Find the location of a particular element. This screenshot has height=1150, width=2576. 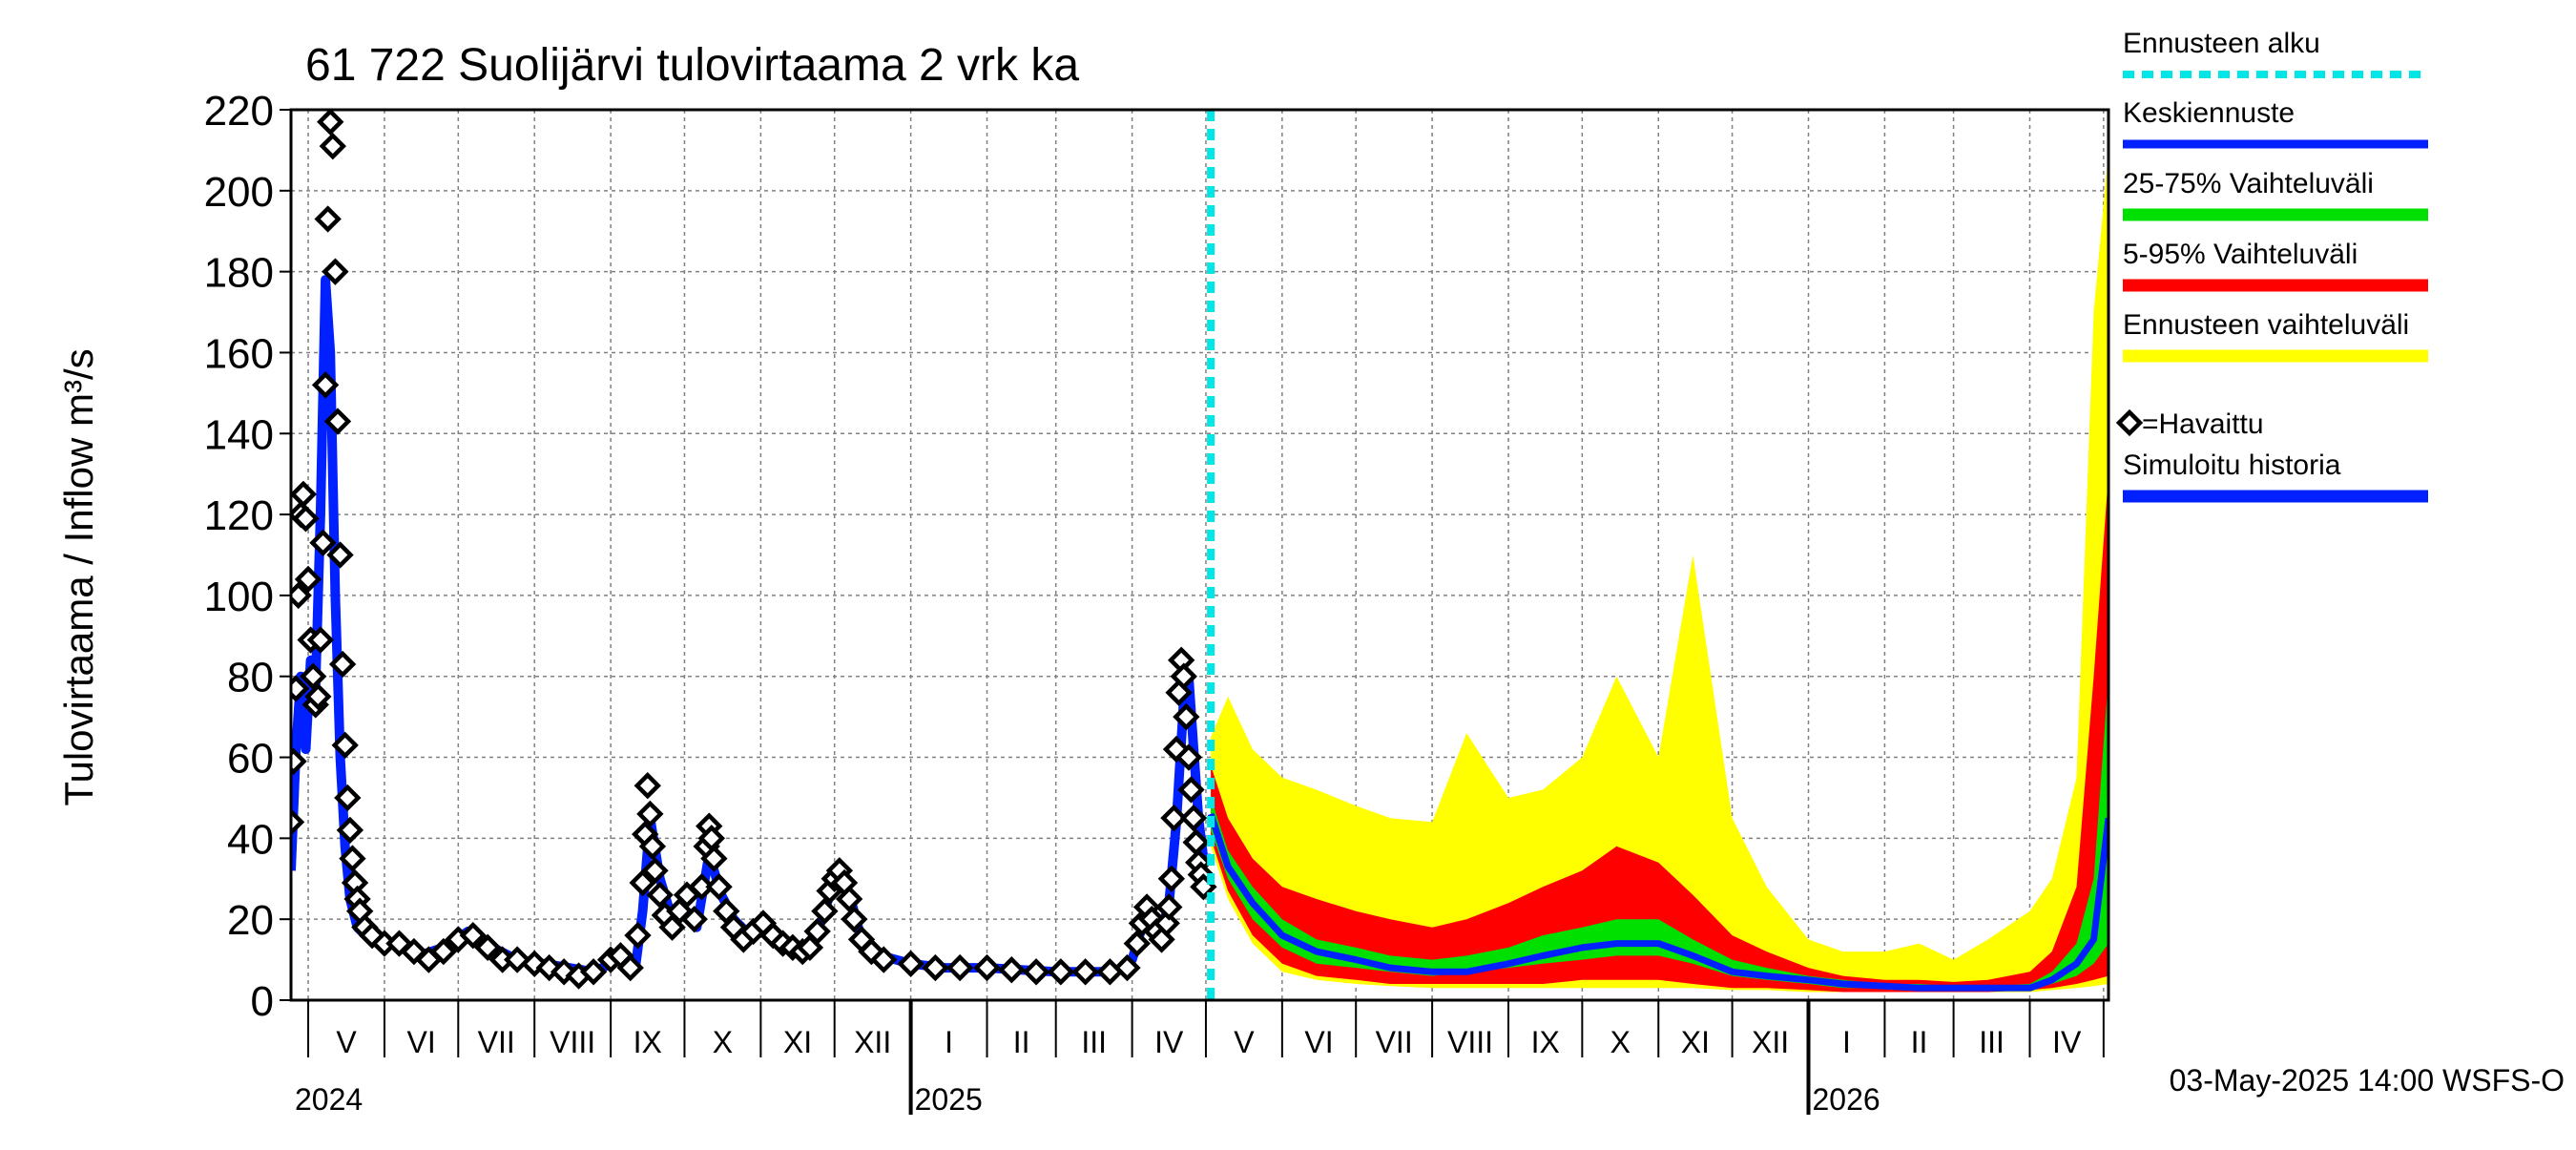

year-label: 2025 is located at coordinates (949, 1099).